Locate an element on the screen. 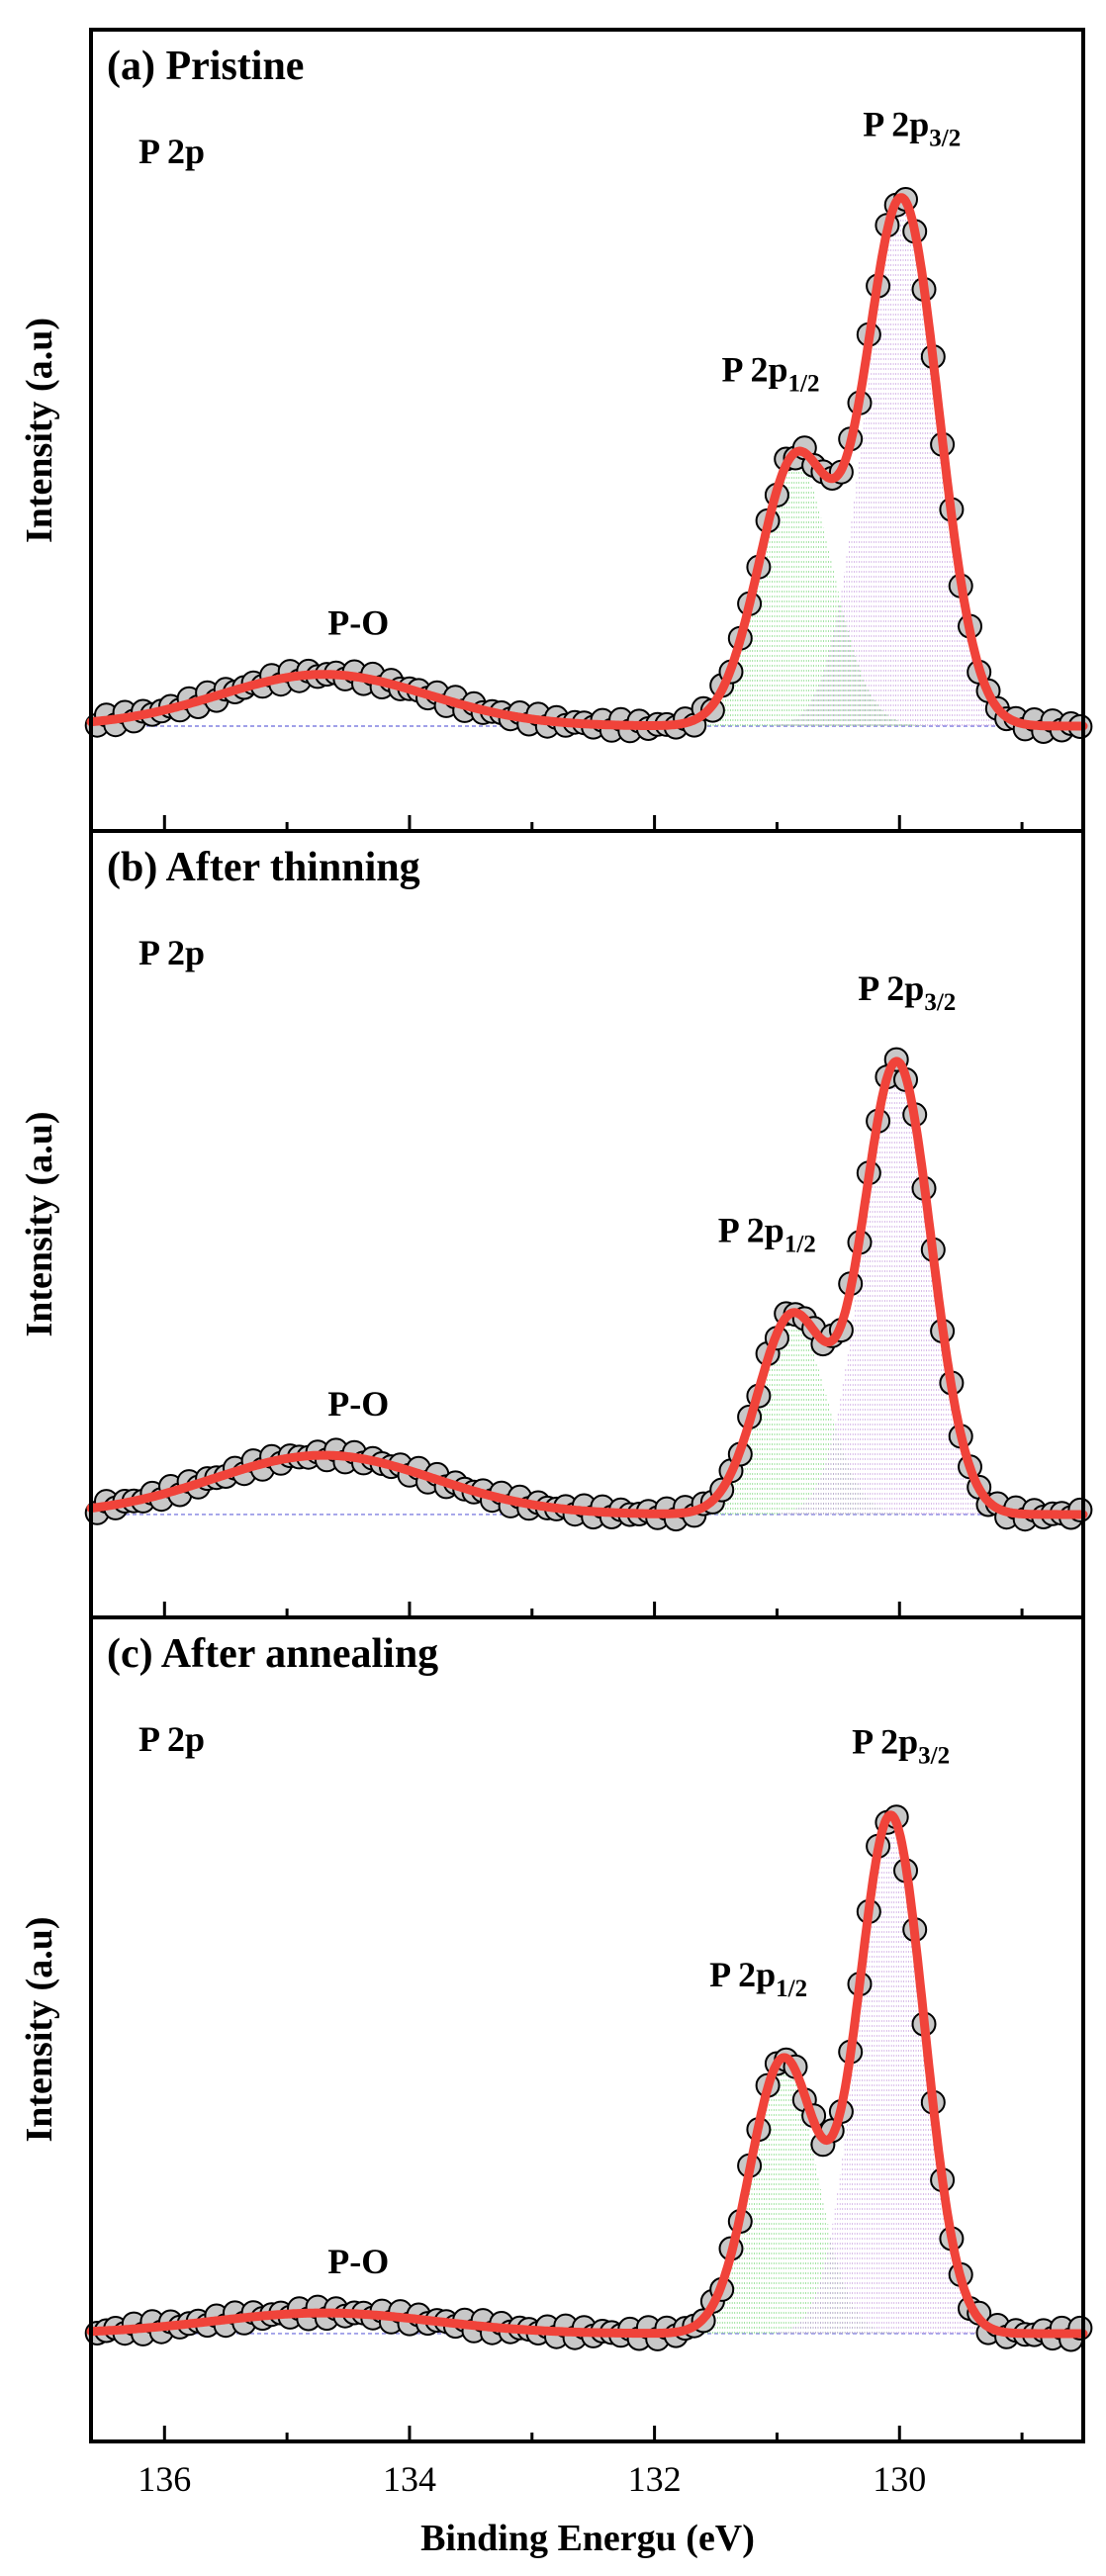 Image resolution: width=1106 pixels, height=2576 pixels. x-tick-label: 132 is located at coordinates (655, 2479).